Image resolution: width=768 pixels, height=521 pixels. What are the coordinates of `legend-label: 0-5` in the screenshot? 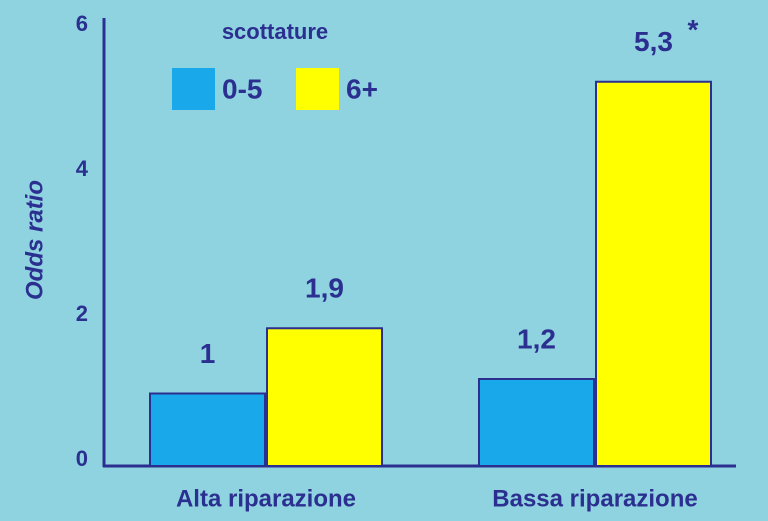 It's located at (242, 88).